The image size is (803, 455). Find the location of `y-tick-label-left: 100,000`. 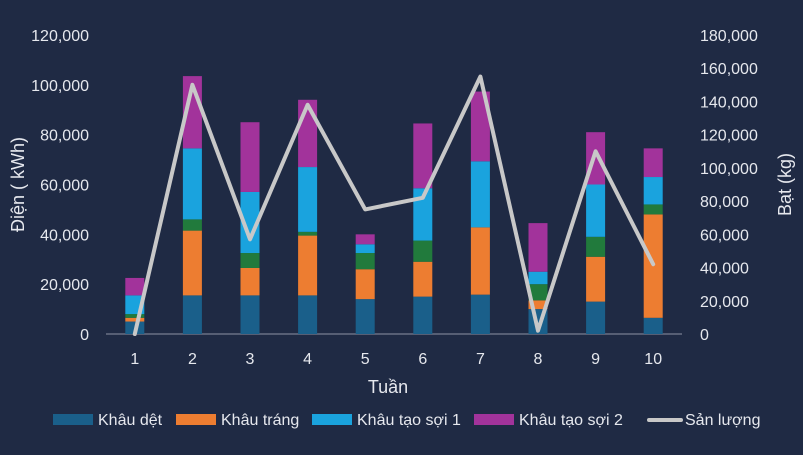

y-tick-label-left: 100,000 is located at coordinates (60, 86).